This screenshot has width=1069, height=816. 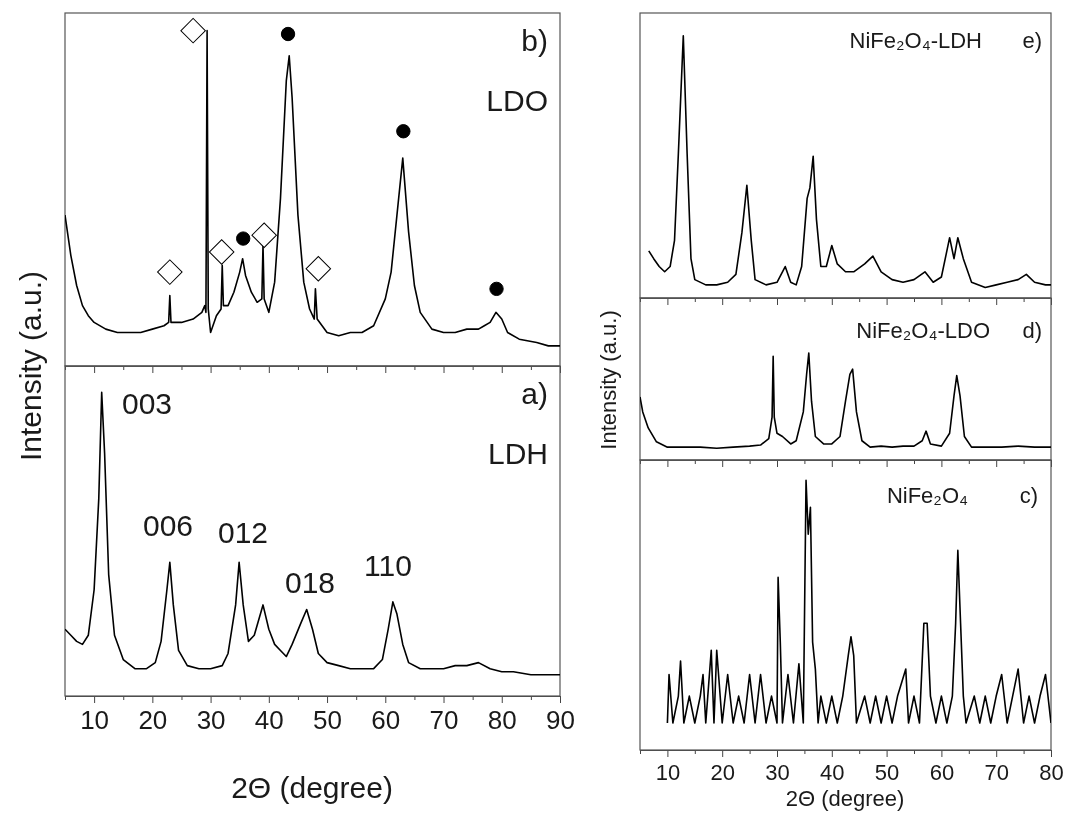 I want to click on annotation: NiFe₂O₄-LDH, so click(x=915, y=40).